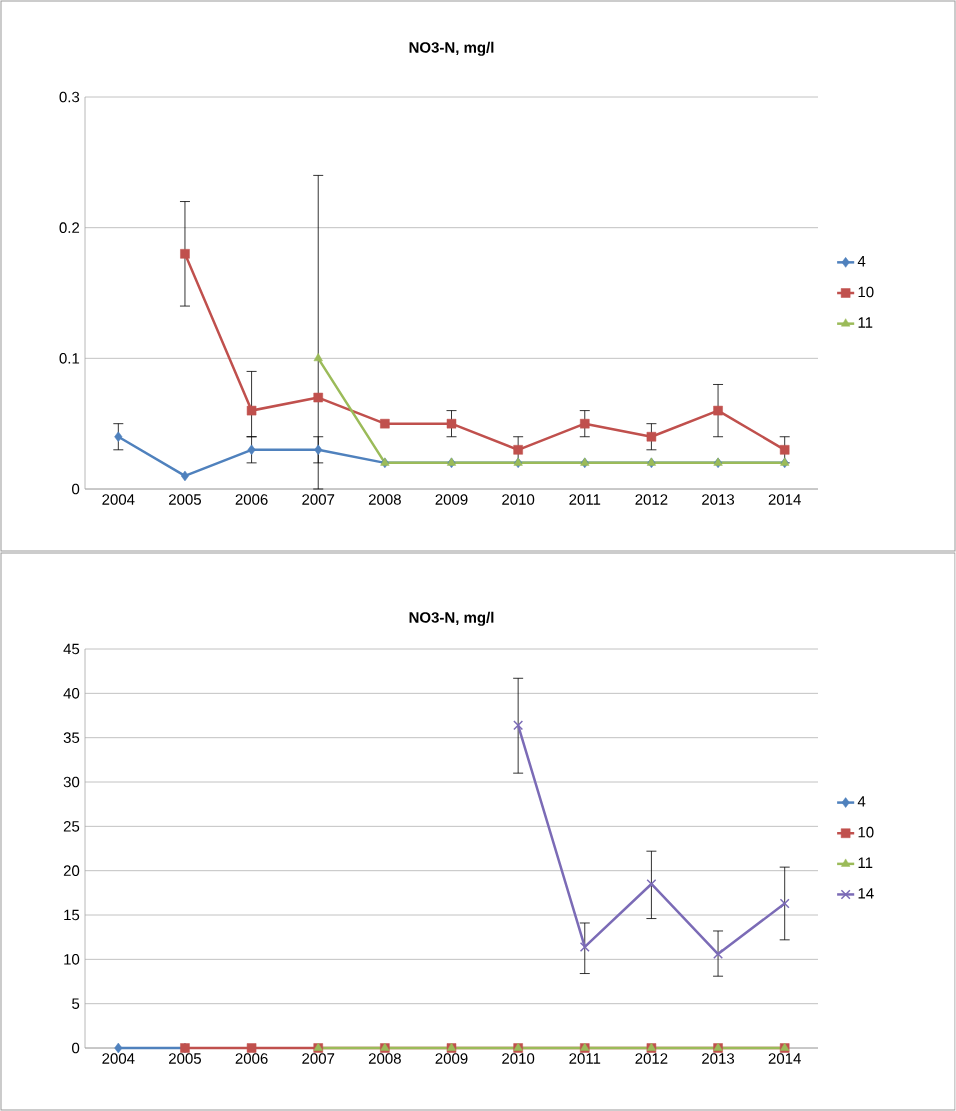  Describe the element at coordinates (71, 693) in the screenshot. I see `y-tick-label: 40` at that location.